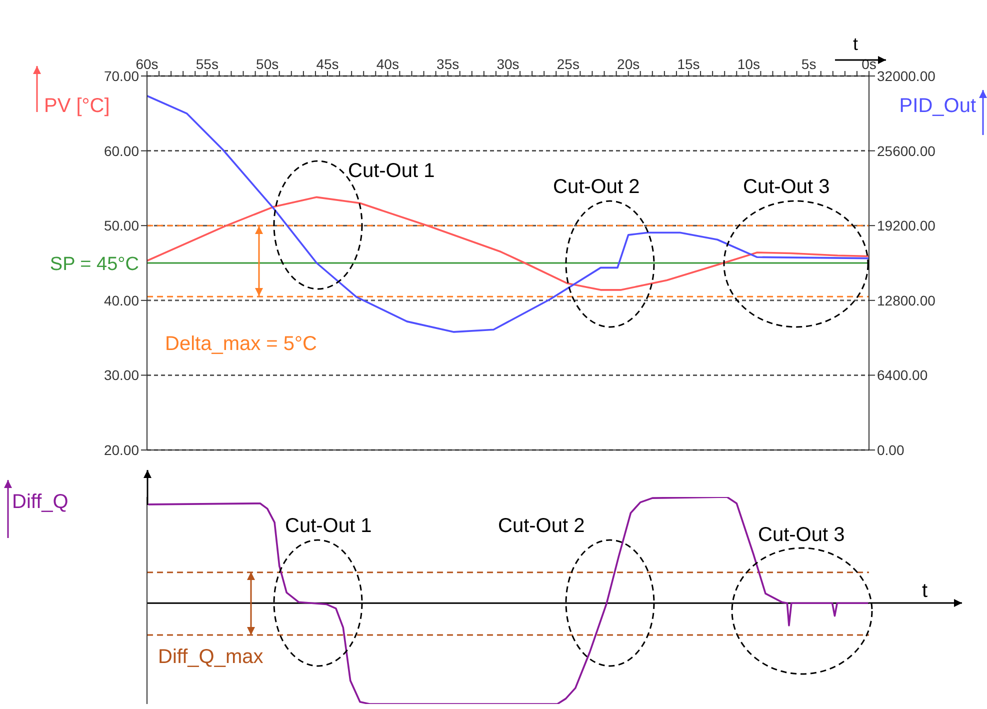  Describe the element at coordinates (628, 64) in the screenshot. I see `x-tick-label: 20s` at that location.